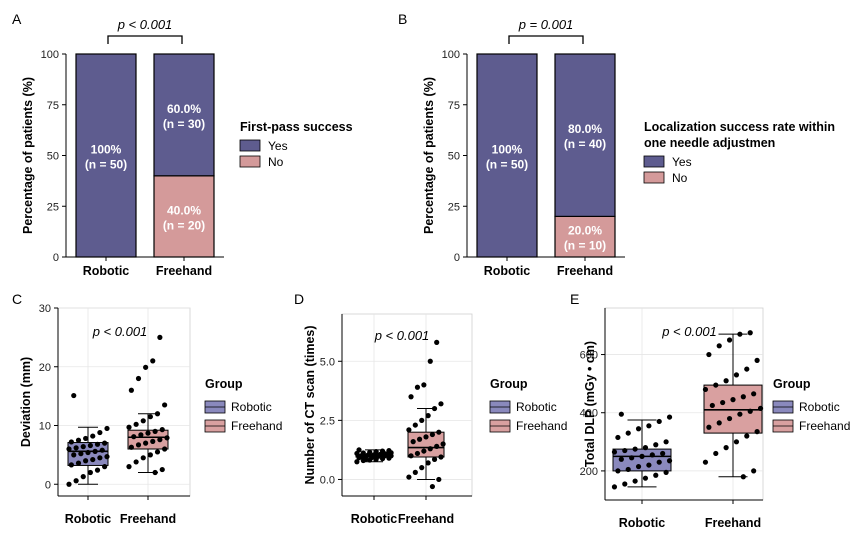 The width and height of the screenshot is (865, 552). What do you see at coordinates (680, 178) in the screenshot?
I see `legend-label: No` at bounding box center [680, 178].